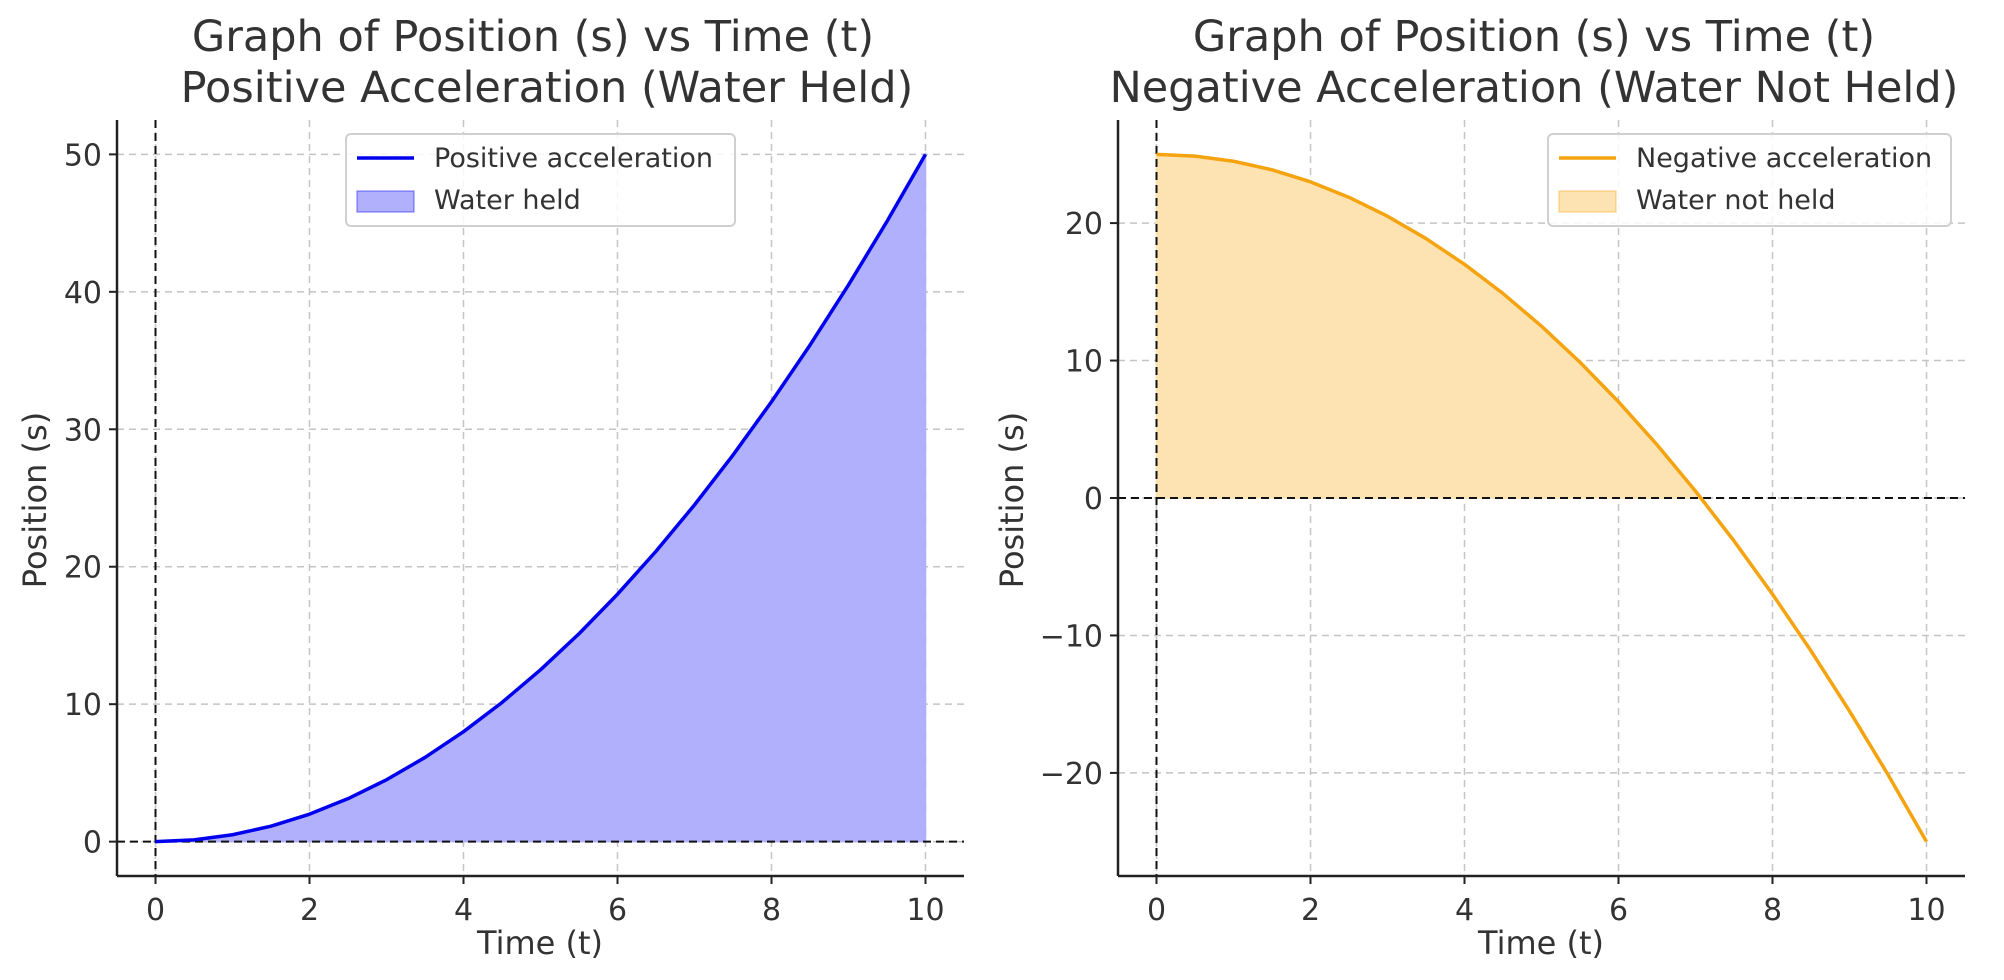 This screenshot has width=2004, height=980. What do you see at coordinates (1071, 636) in the screenshot?
I see `right-y-tick-label: −10` at bounding box center [1071, 636].